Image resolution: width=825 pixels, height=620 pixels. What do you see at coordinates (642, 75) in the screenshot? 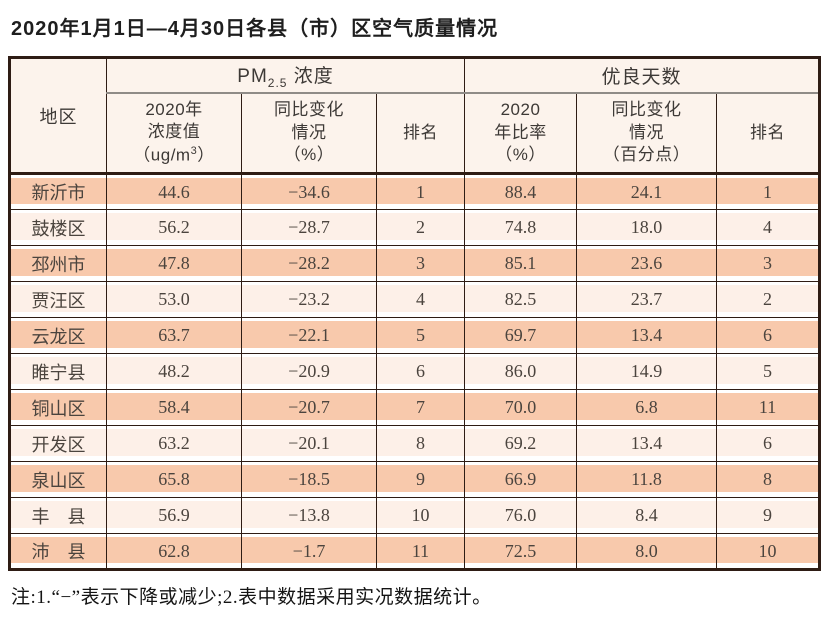
I see `column-group-good-days: 优良天数` at bounding box center [642, 75].